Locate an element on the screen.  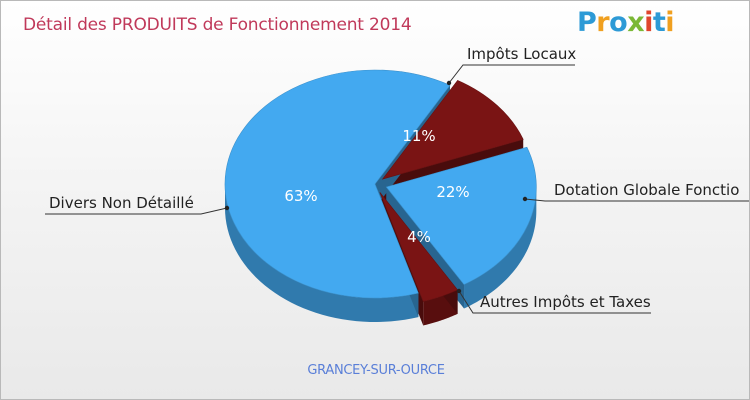
callout-dotation: Dotation Globale Fonctio is located at coordinates (635, 191).